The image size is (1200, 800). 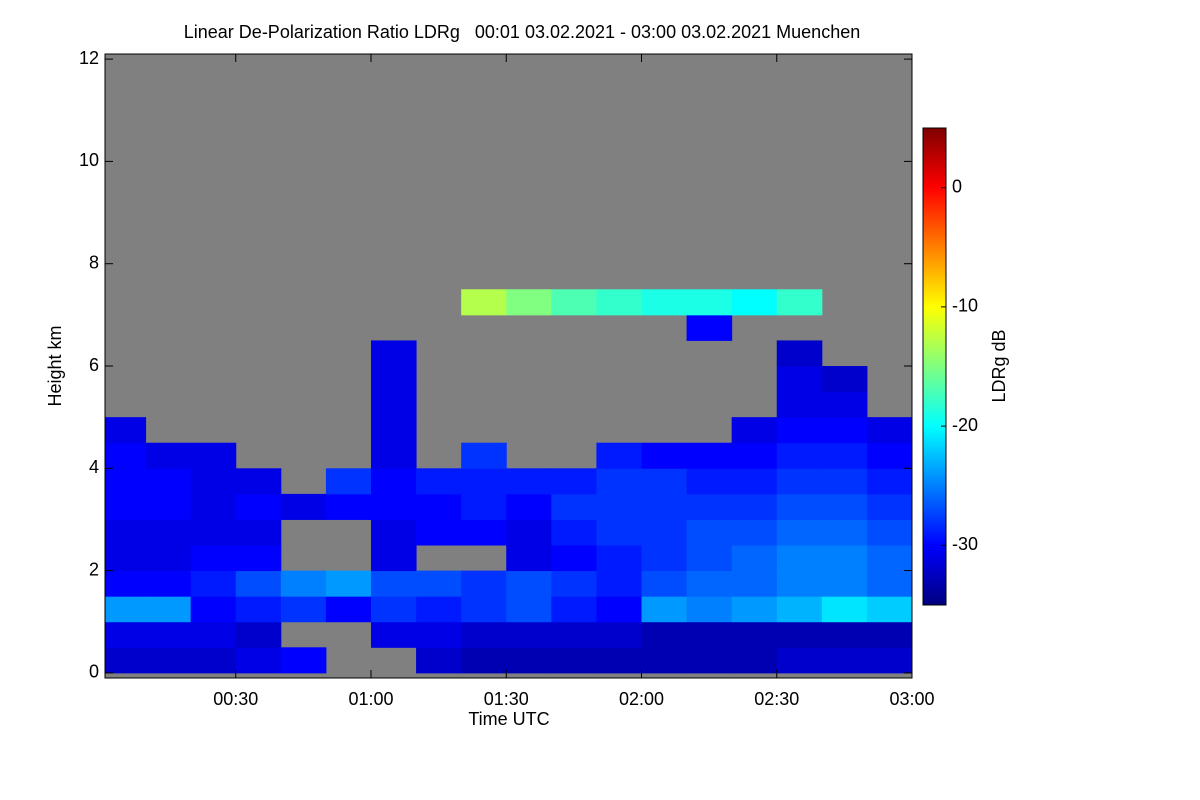 I want to click on x-tick-label: 03:00, so click(x=911, y=699).